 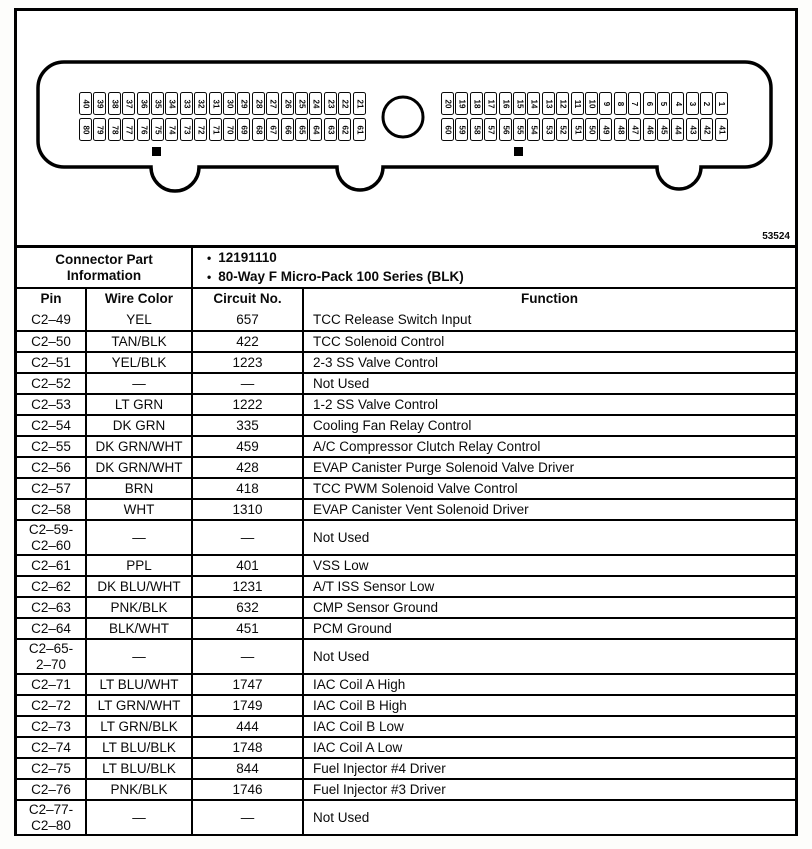 I want to click on pin-cell: C2–61, so click(x=52, y=565).